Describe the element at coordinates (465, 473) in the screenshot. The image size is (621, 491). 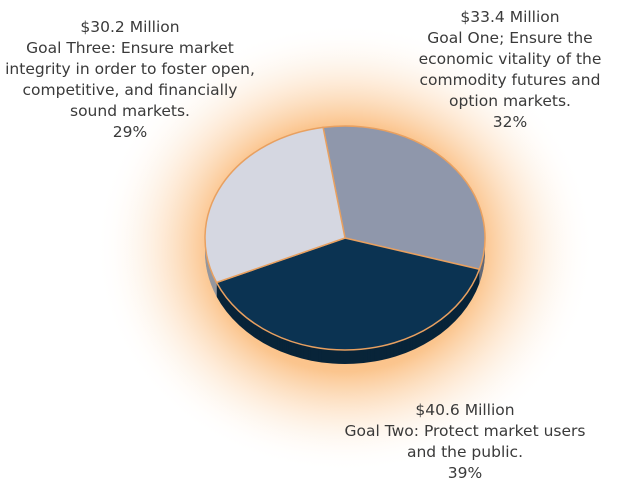
I see `value-label: 39%` at that location.